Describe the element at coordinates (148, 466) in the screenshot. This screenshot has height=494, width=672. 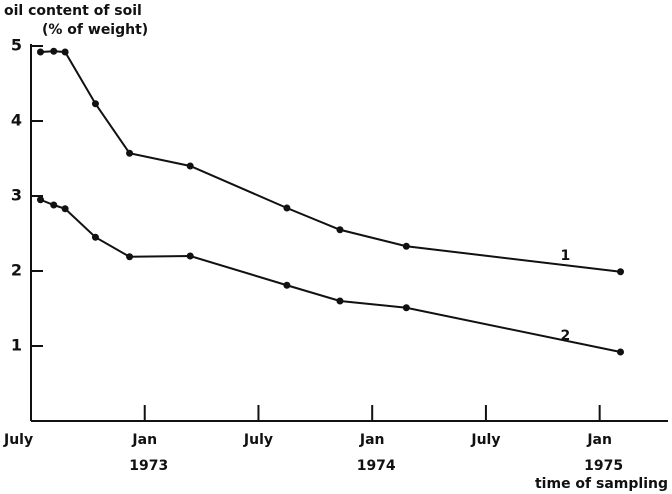
I see `x-year-label: 1973` at that location.